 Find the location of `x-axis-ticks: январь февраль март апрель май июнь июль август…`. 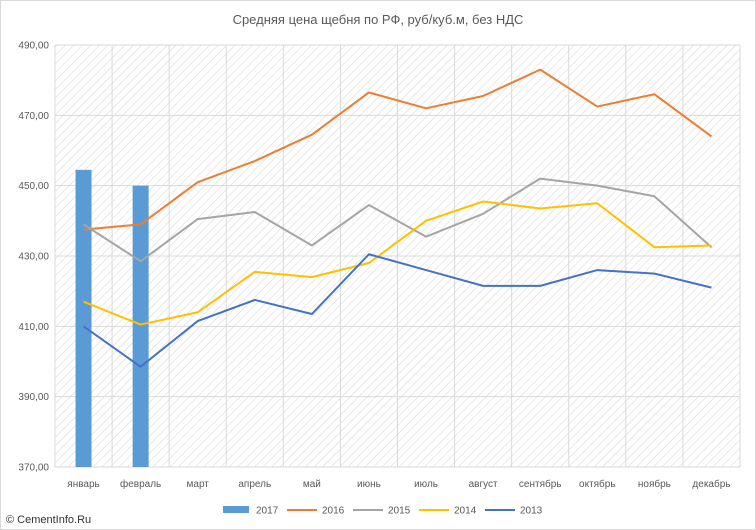

x-axis-ticks: январь февраль март апрель май июнь июль август… is located at coordinates (398, 484).